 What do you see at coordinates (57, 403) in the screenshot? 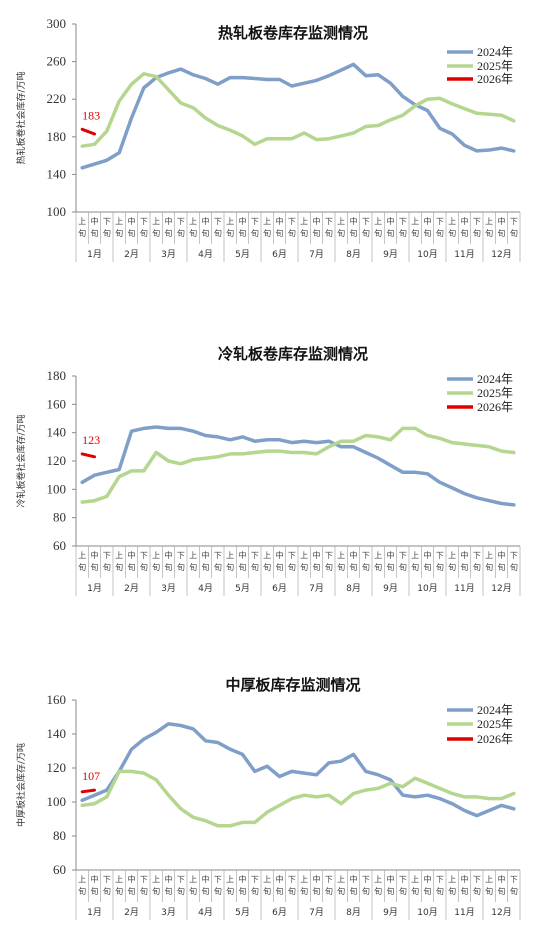
I see `y-tick-label: 160` at bounding box center [57, 403].